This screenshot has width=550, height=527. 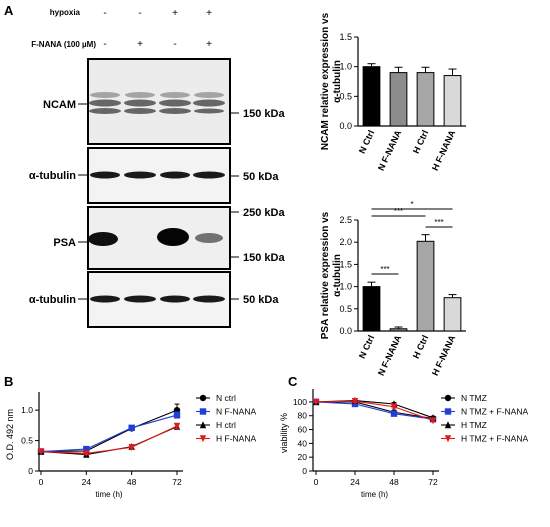 I want to click on x-tick-label: 72, so click(x=433, y=482).